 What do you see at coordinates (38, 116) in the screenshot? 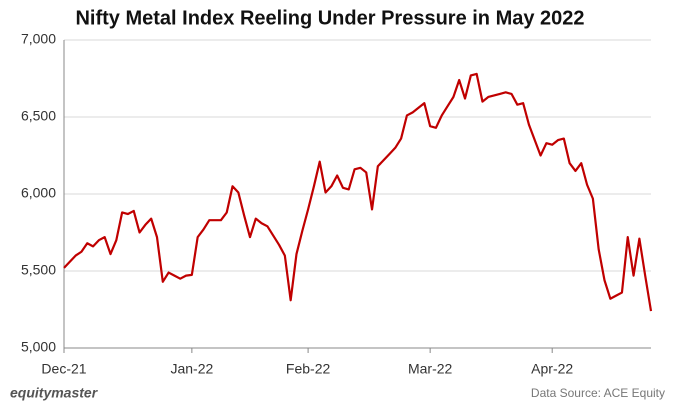
I see `y-tick-label: 6,500` at bounding box center [38, 116].